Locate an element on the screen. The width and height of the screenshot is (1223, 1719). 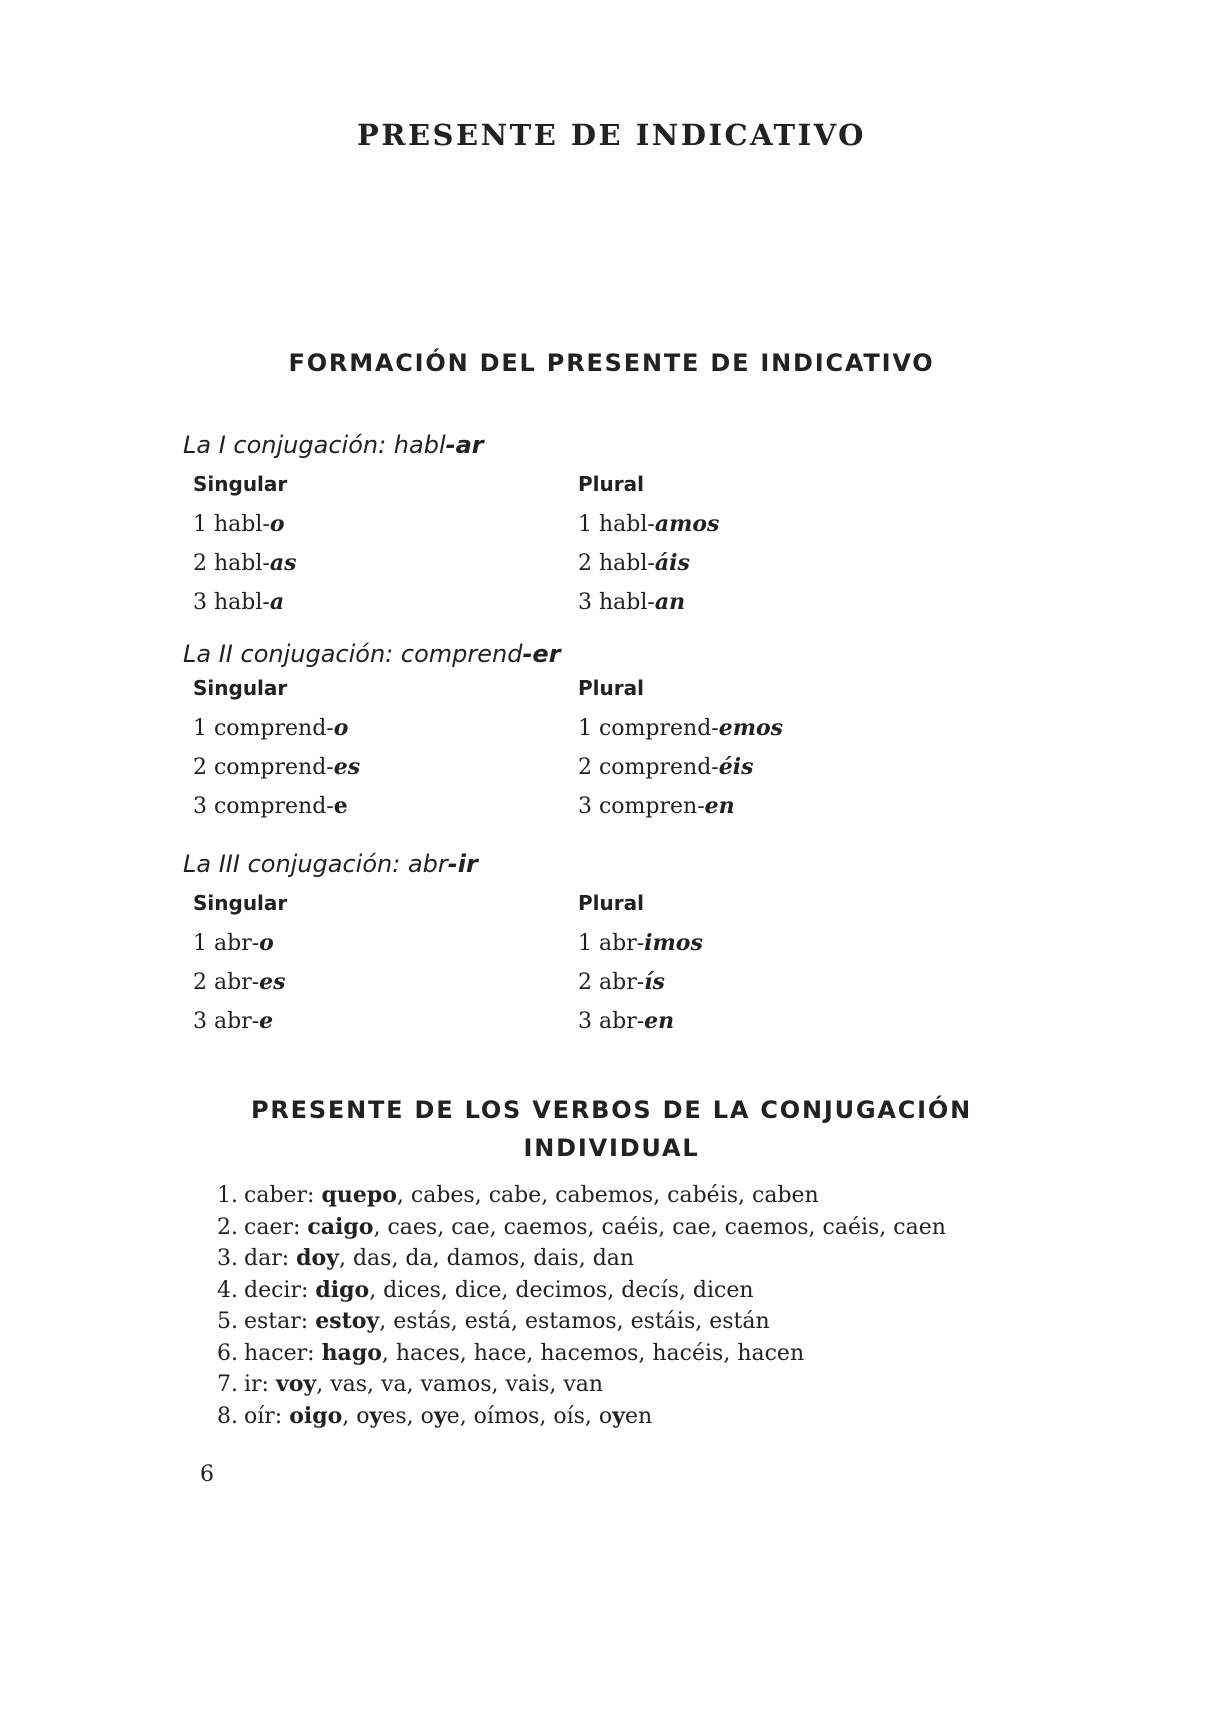
list-item: 8. oír: oigo, oyes, oye, oímos, oís, oyen is located at coordinates (579, 1417).